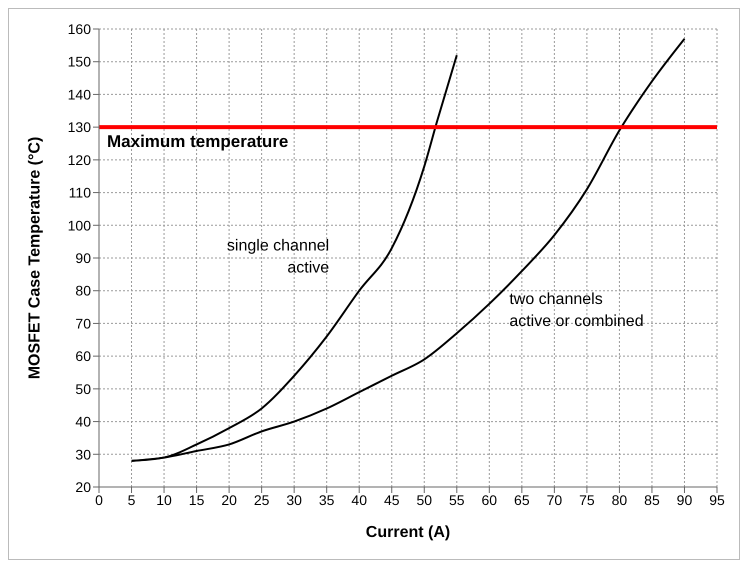 The height and width of the screenshot is (567, 746). Describe the element at coordinates (684, 500) in the screenshot. I see `x-tick-label: 90` at that location.